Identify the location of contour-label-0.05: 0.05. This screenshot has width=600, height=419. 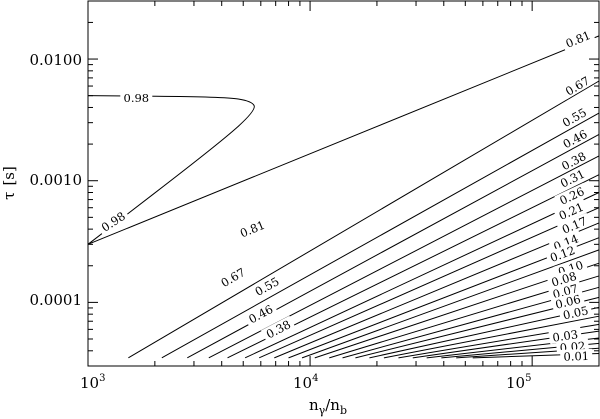
(575, 312).